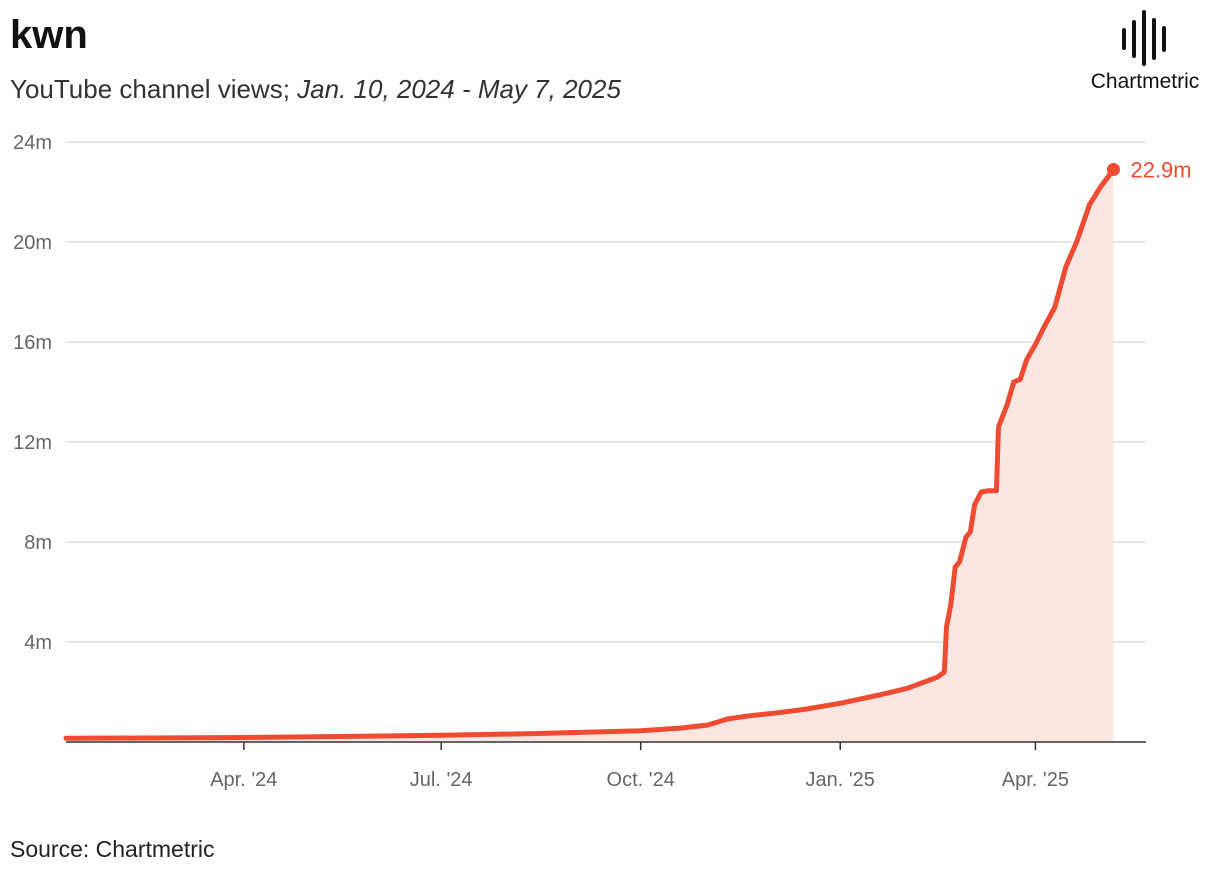 The image size is (1220, 874). I want to click on source-note: Source: Chartmetric, so click(112, 849).